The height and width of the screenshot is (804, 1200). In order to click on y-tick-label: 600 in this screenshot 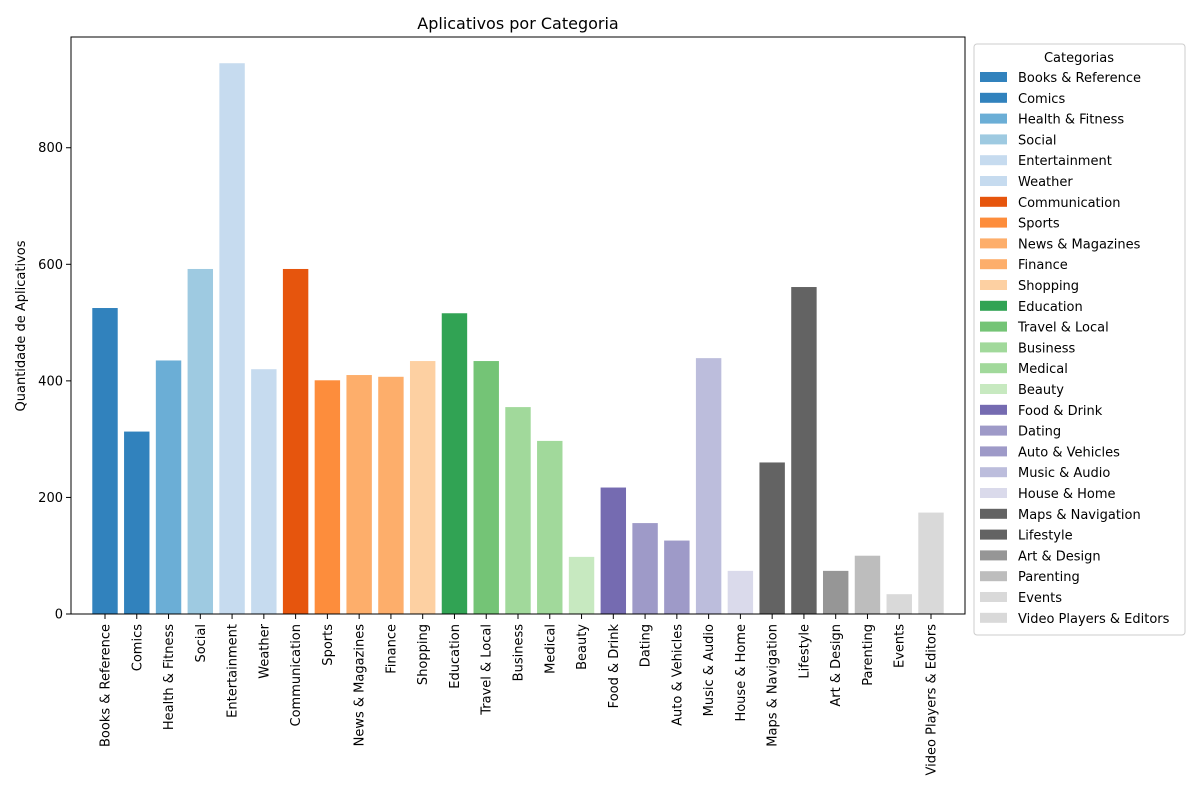, I will do `click(50, 265)`.